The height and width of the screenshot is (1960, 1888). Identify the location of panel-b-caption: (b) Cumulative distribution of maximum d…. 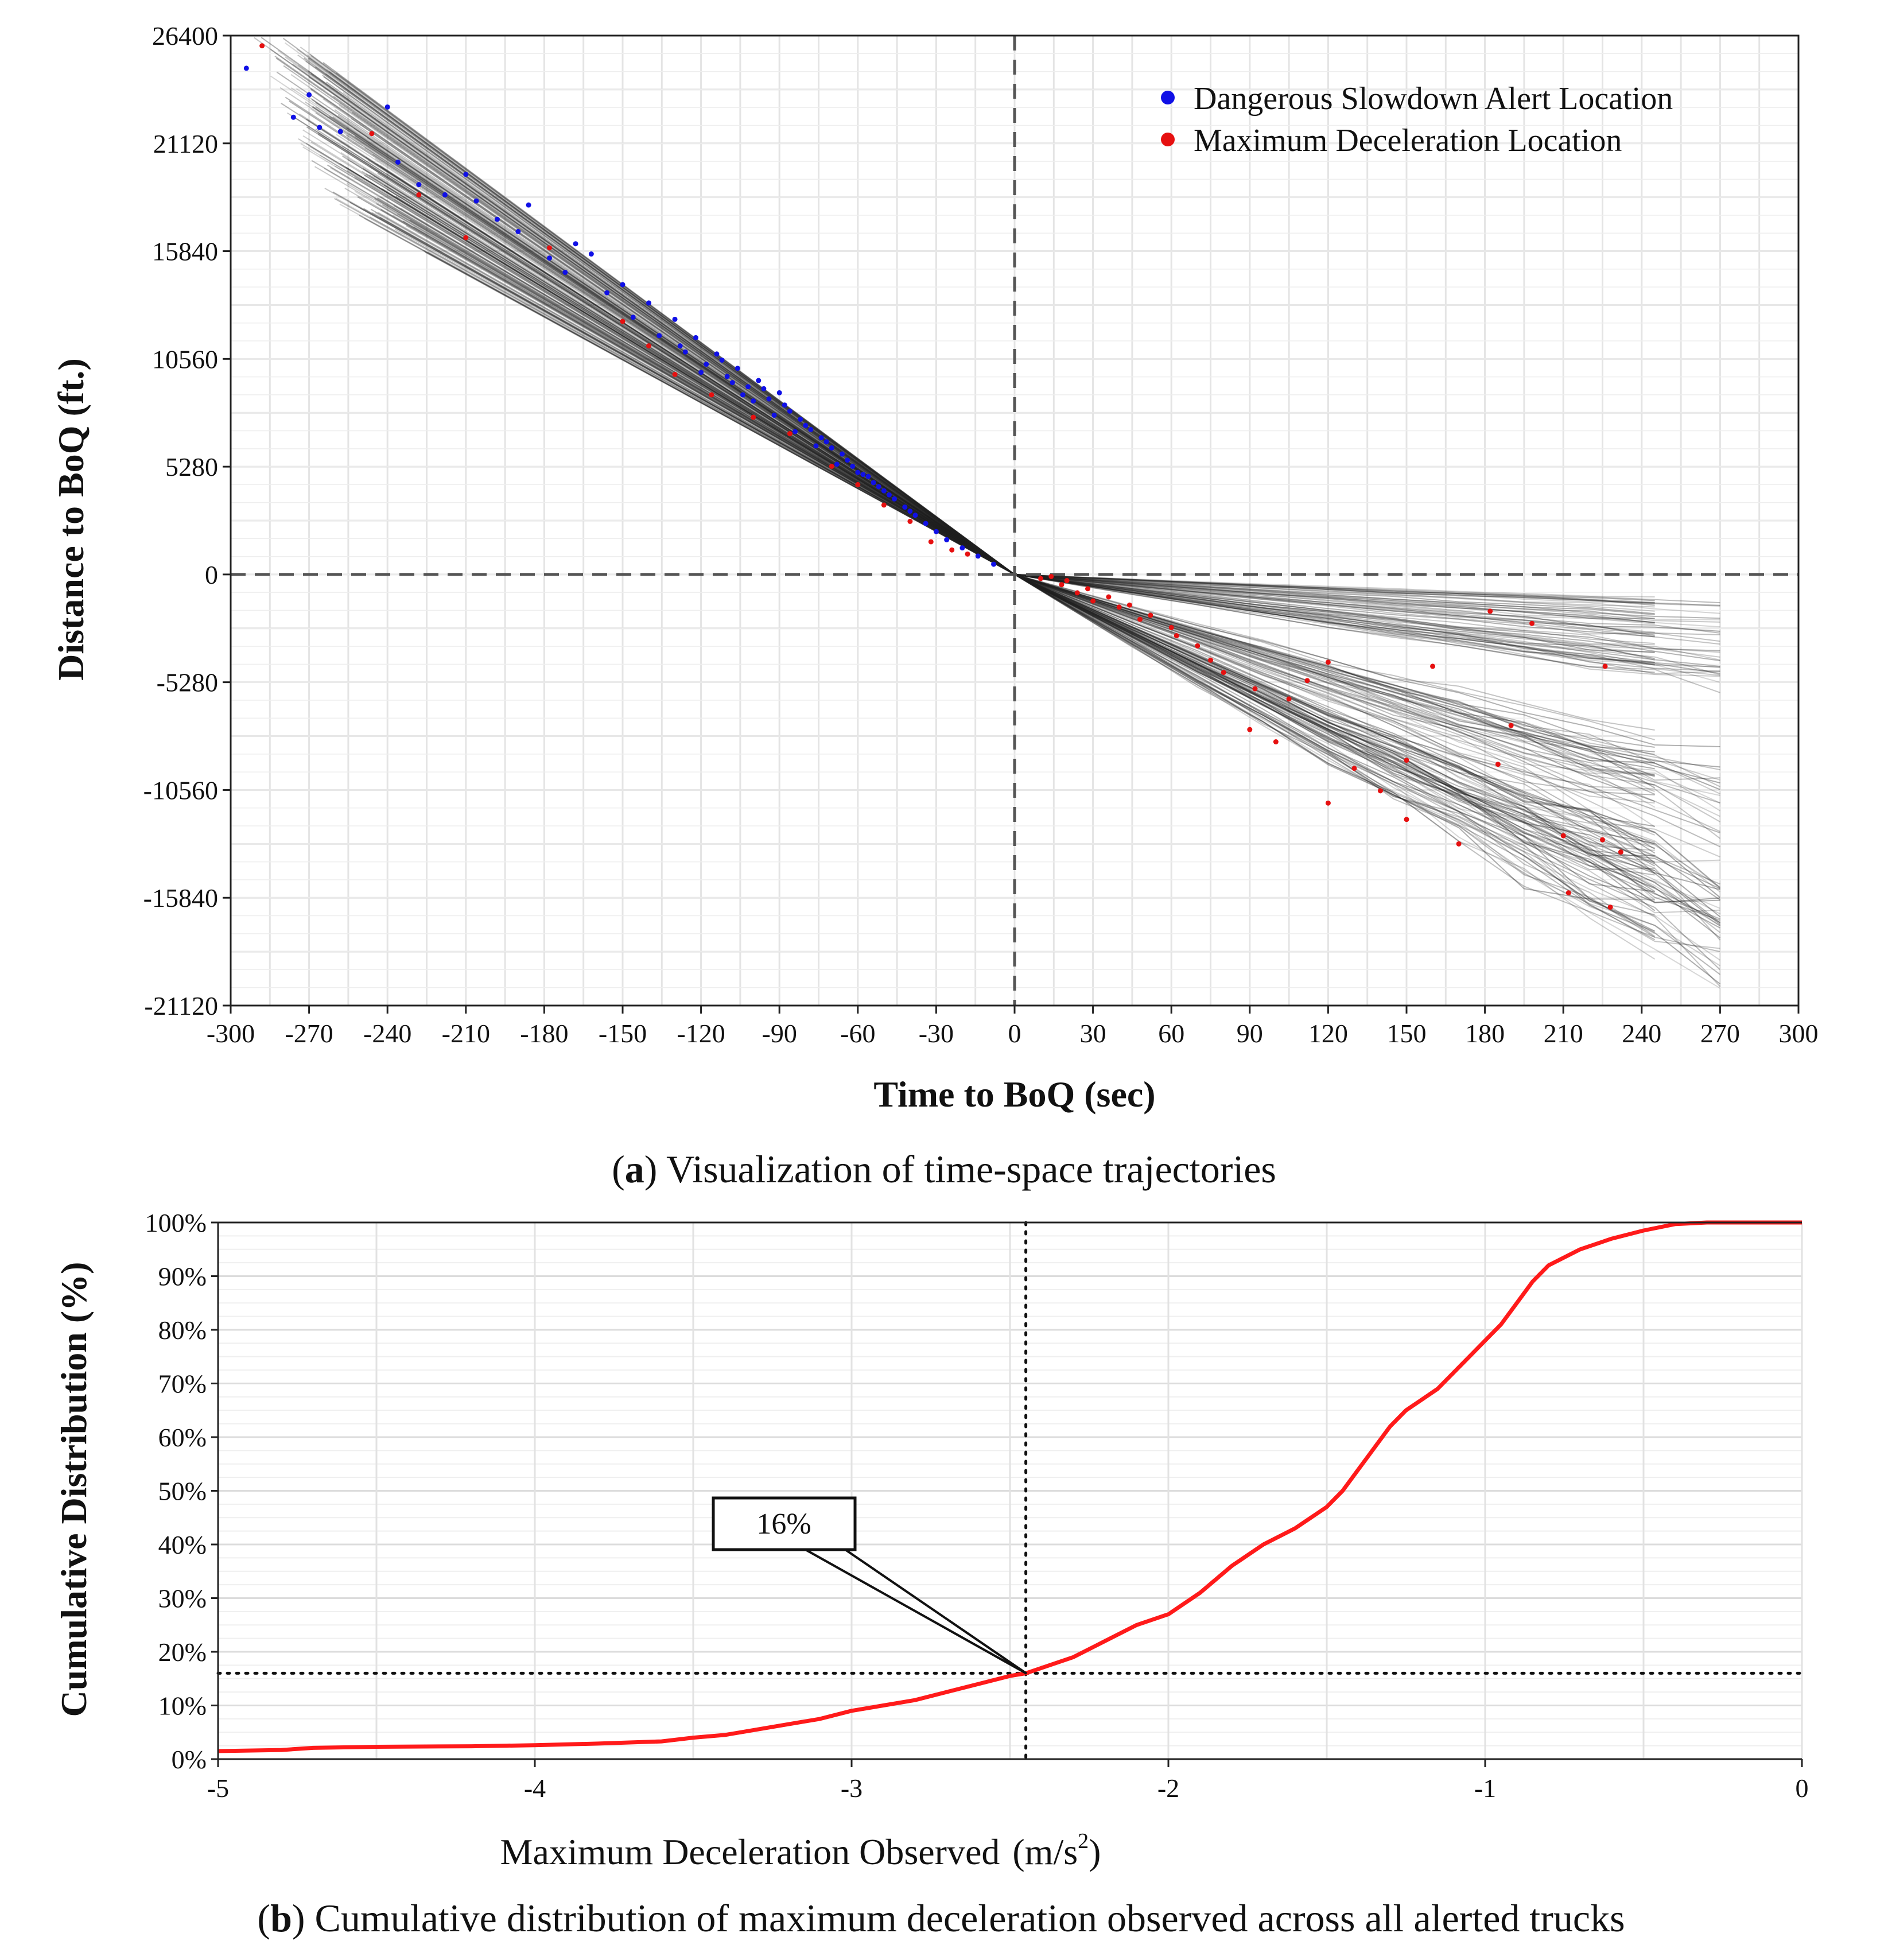
(941, 1918).